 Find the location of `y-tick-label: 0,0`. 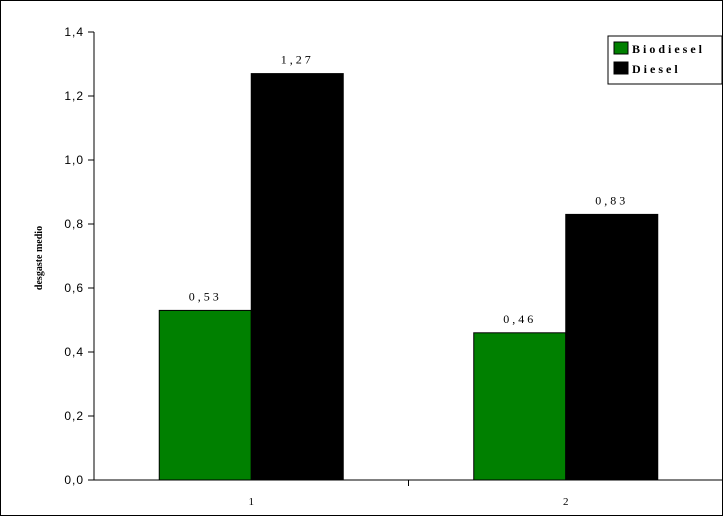

y-tick-label: 0,0 is located at coordinates (74, 480).